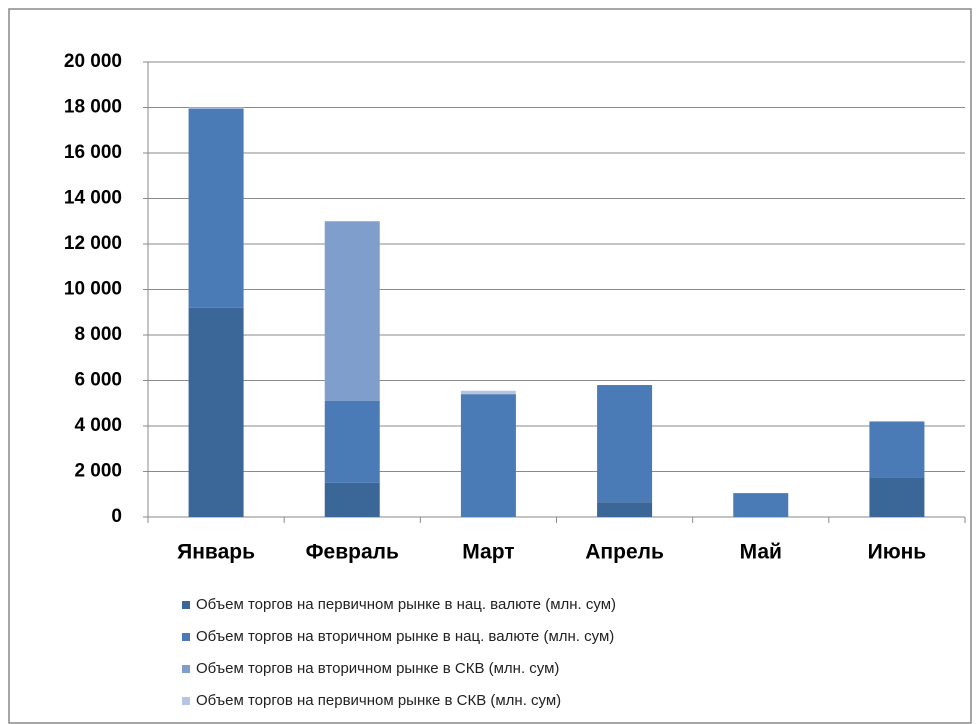  I want to click on y-tick-label: 12 000, so click(93, 243).